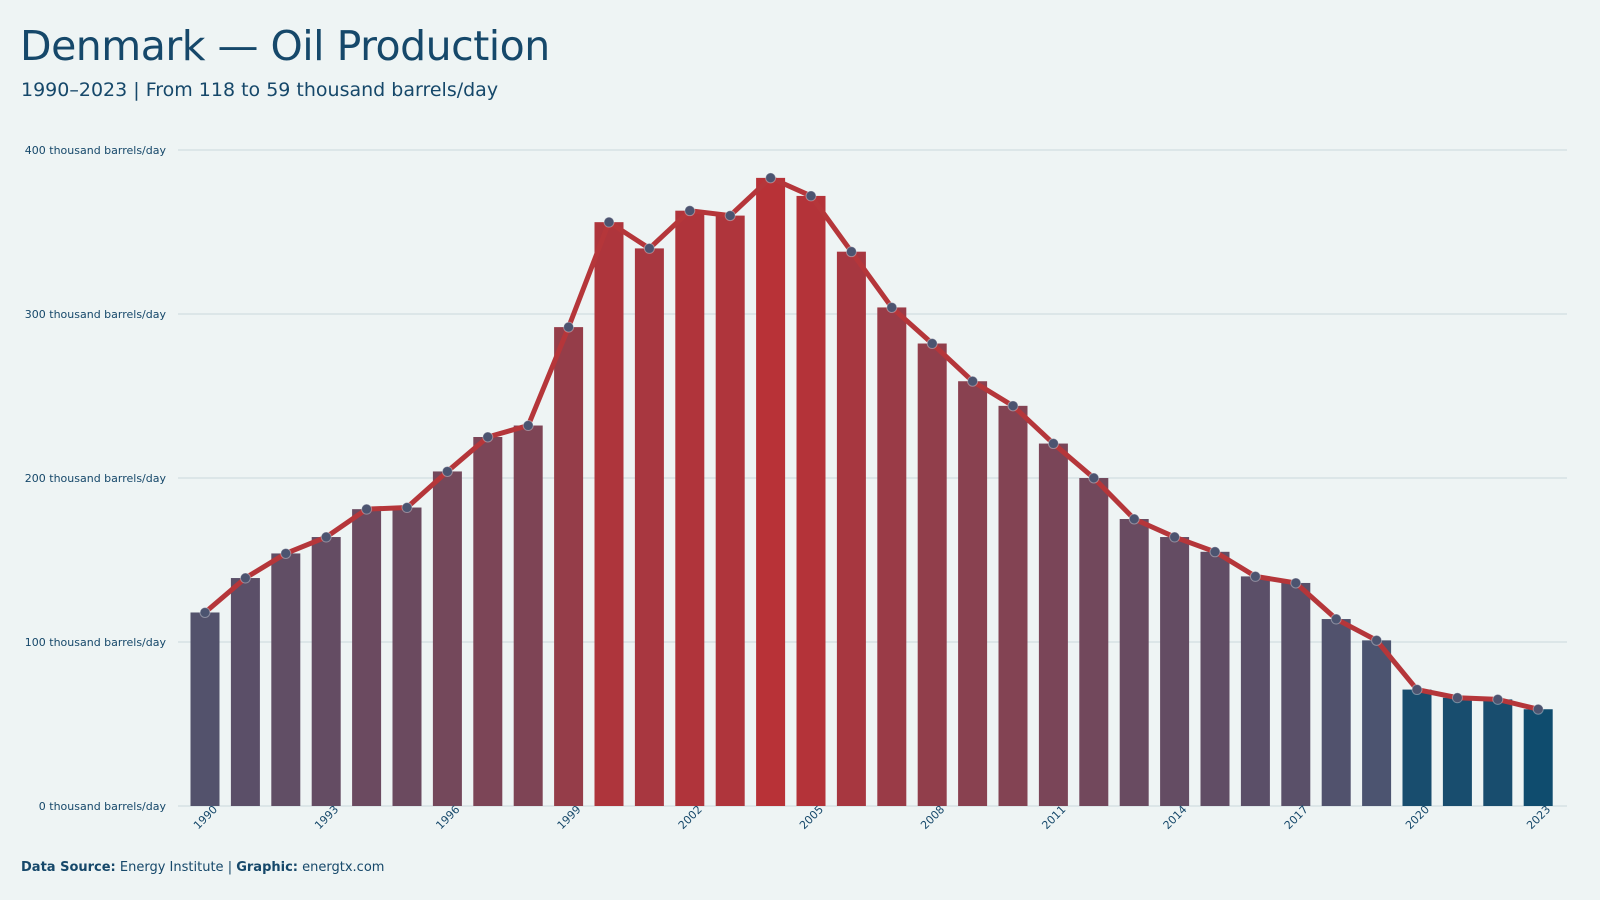 This screenshot has width=1600, height=900. Describe the element at coordinates (267, 867) in the screenshot. I see `graphic-label: Graphic:` at that location.